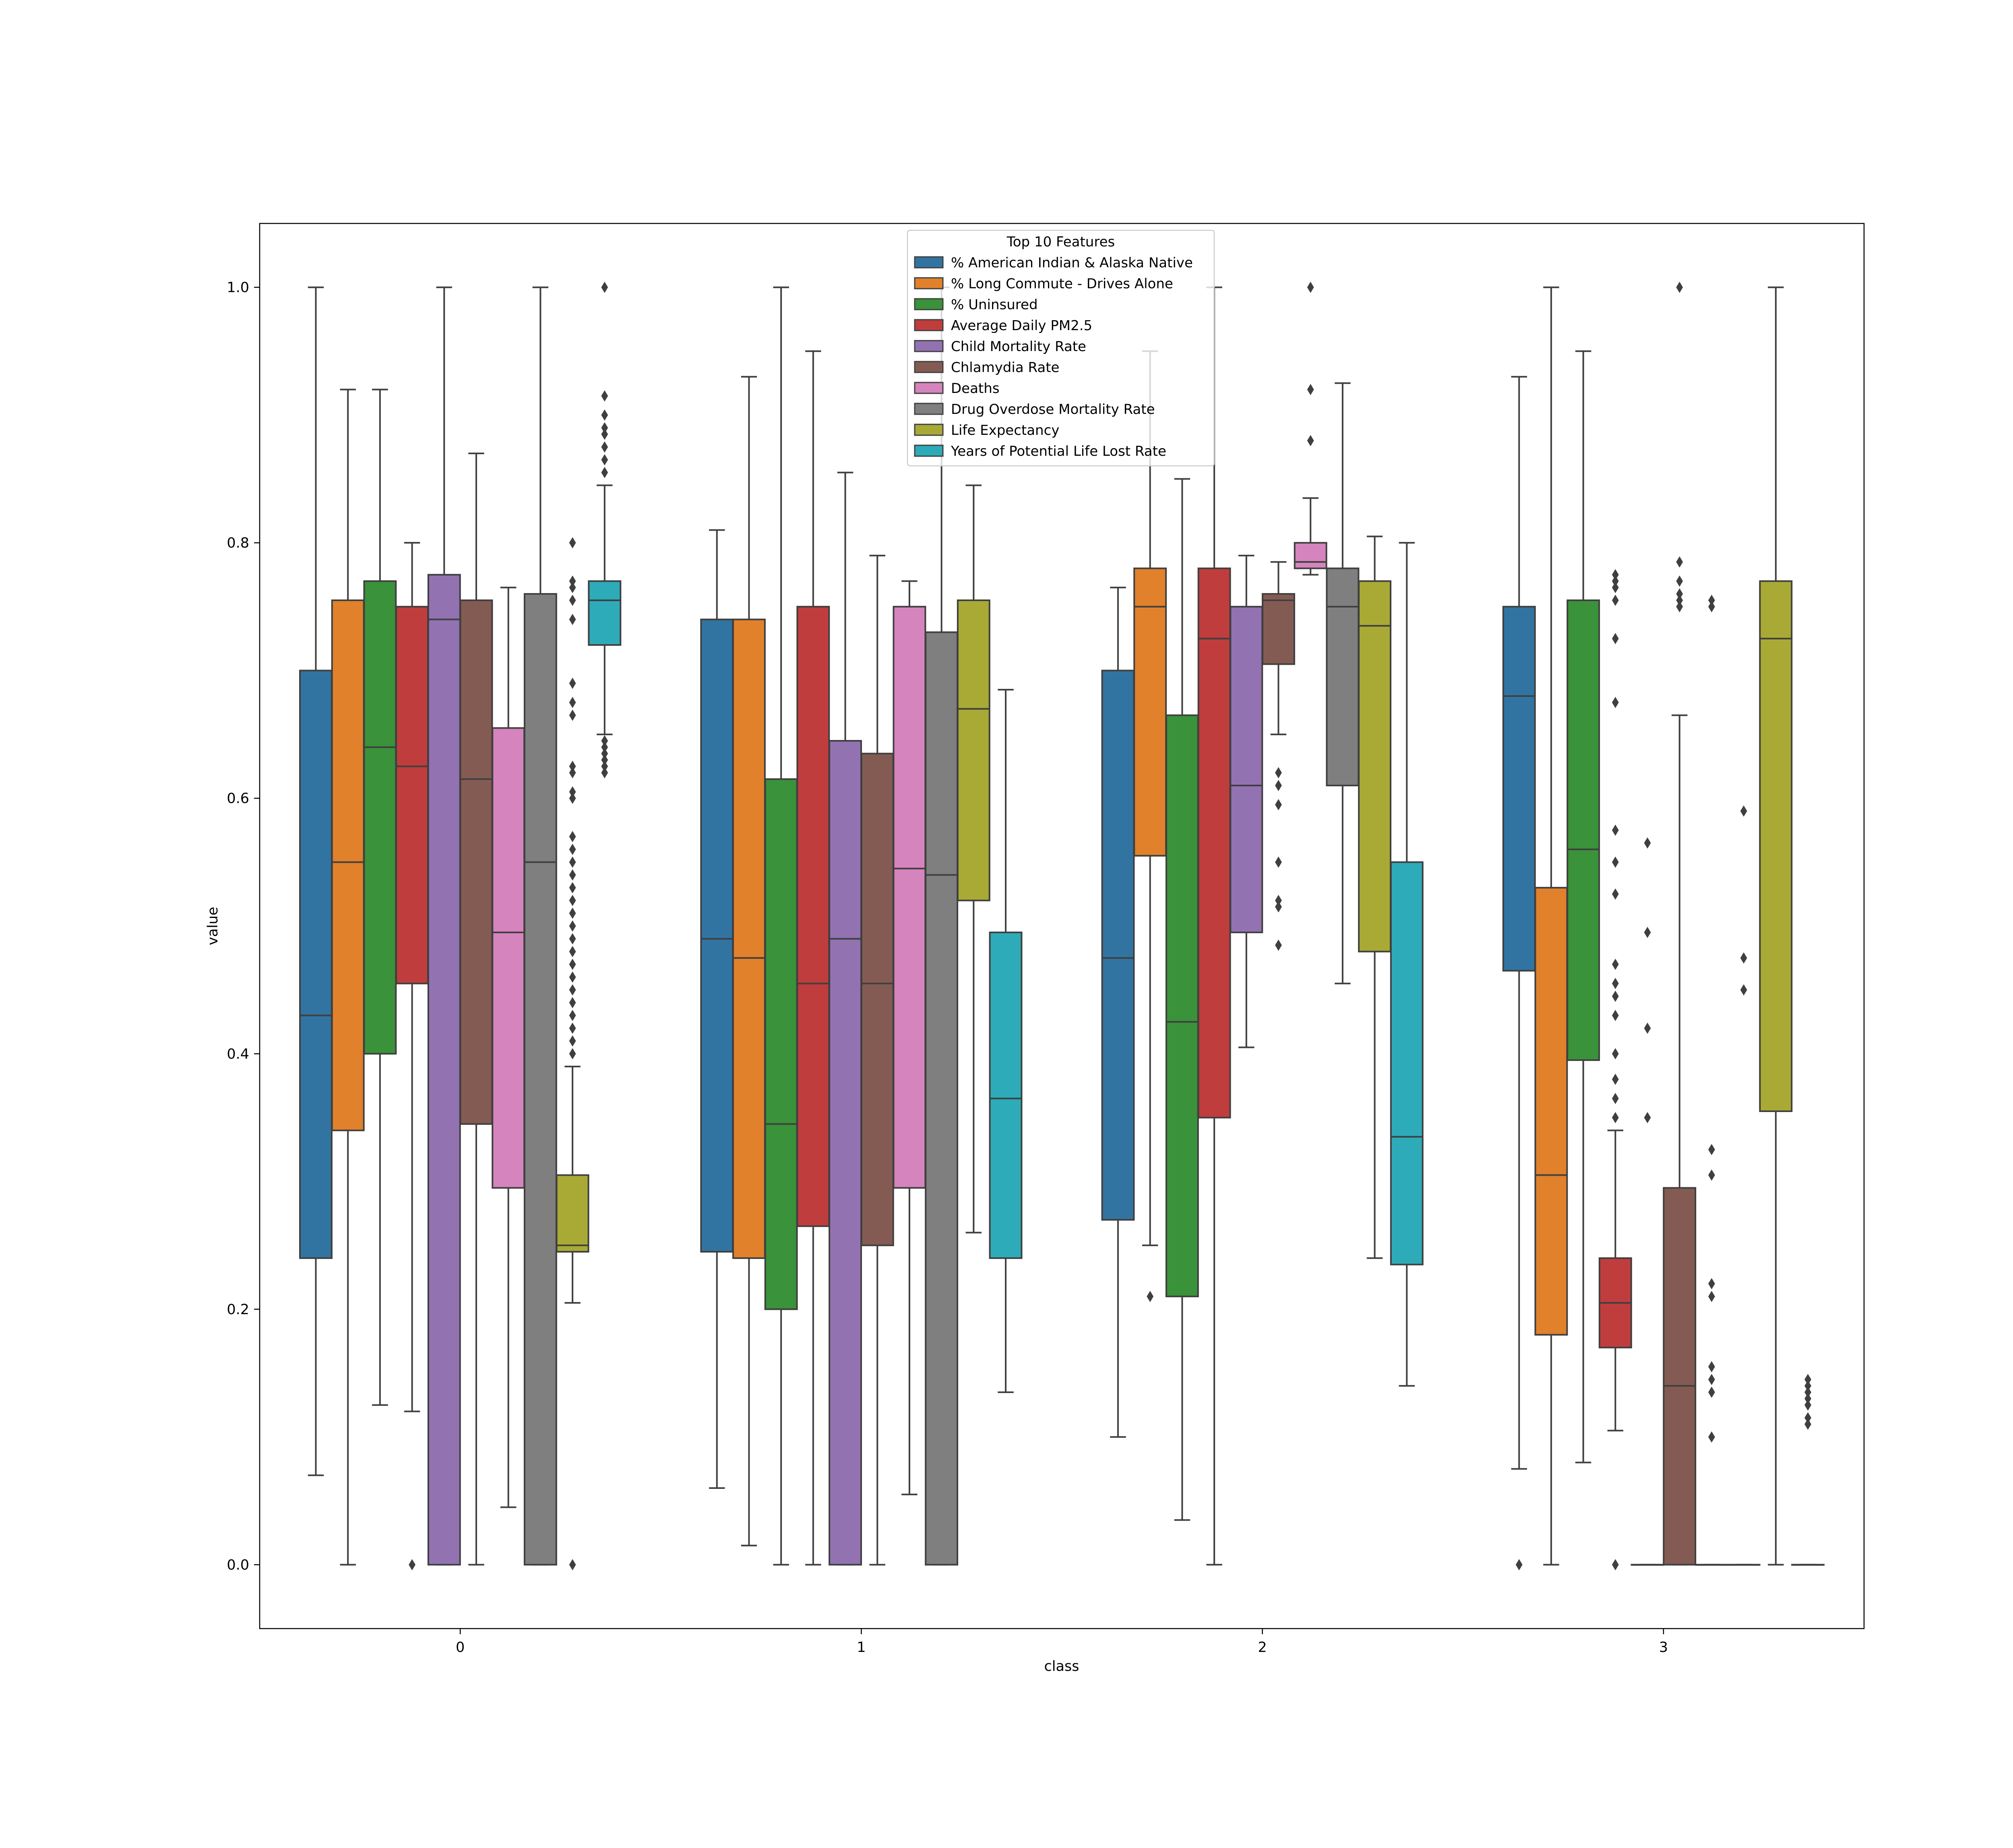 The height and width of the screenshot is (1848, 2013). Describe the element at coordinates (1053, 409) in the screenshot. I see `legend-label: Drug Overdose Mortality Rate` at that location.